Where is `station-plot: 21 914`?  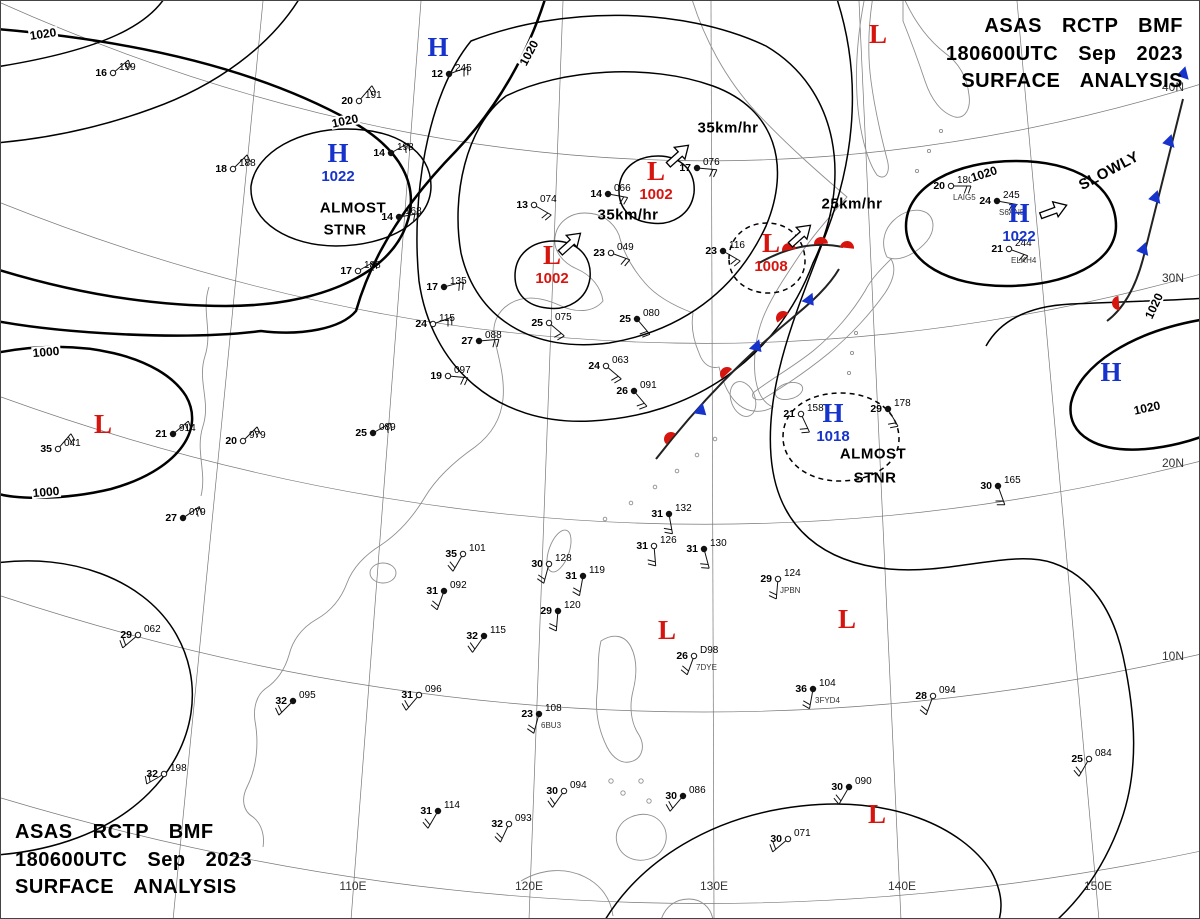 station-plot: 21 914 is located at coordinates (175, 430).